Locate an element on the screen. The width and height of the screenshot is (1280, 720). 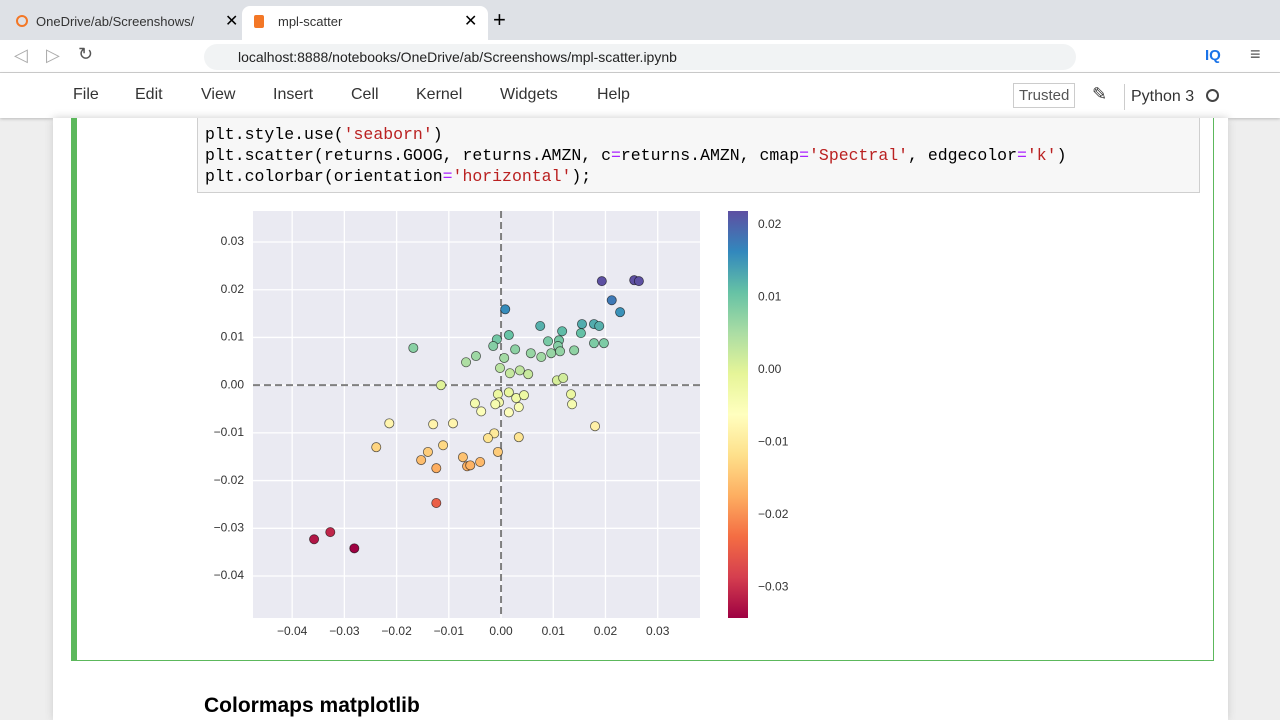
y-tick-label: 0.00 is located at coordinates (233, 384).